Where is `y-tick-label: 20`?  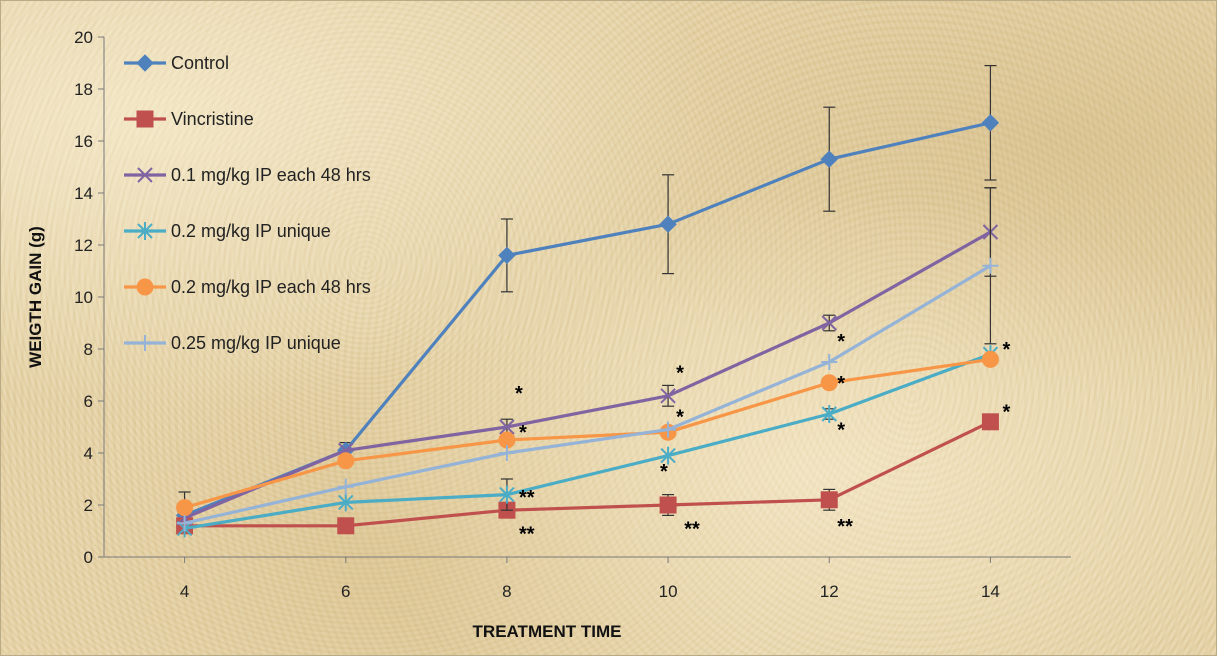 y-tick-label: 20 is located at coordinates (83, 37).